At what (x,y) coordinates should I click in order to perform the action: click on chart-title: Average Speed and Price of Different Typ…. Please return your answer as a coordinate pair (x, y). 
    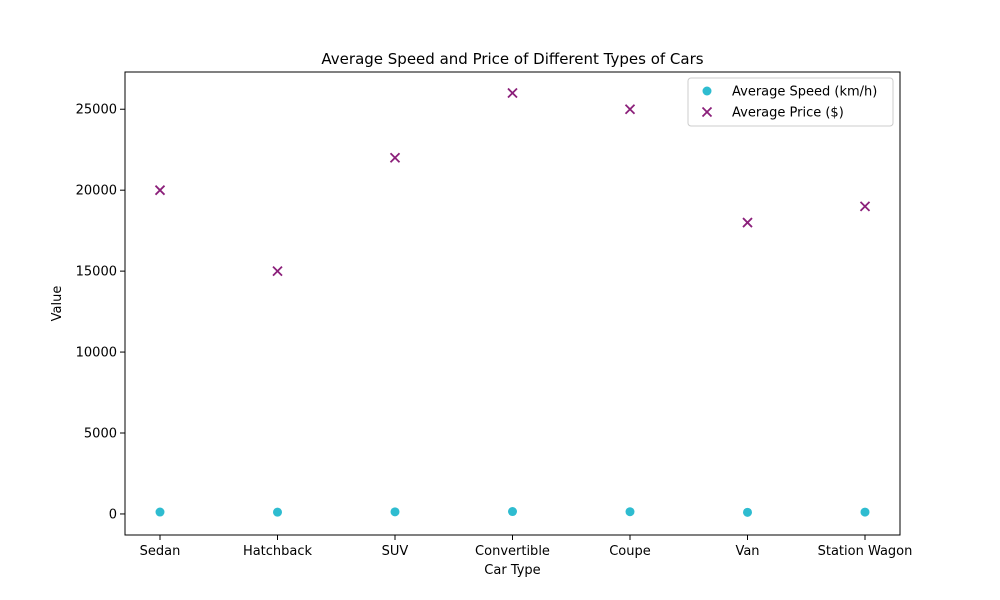
    Looking at the image, I should click on (512, 59).